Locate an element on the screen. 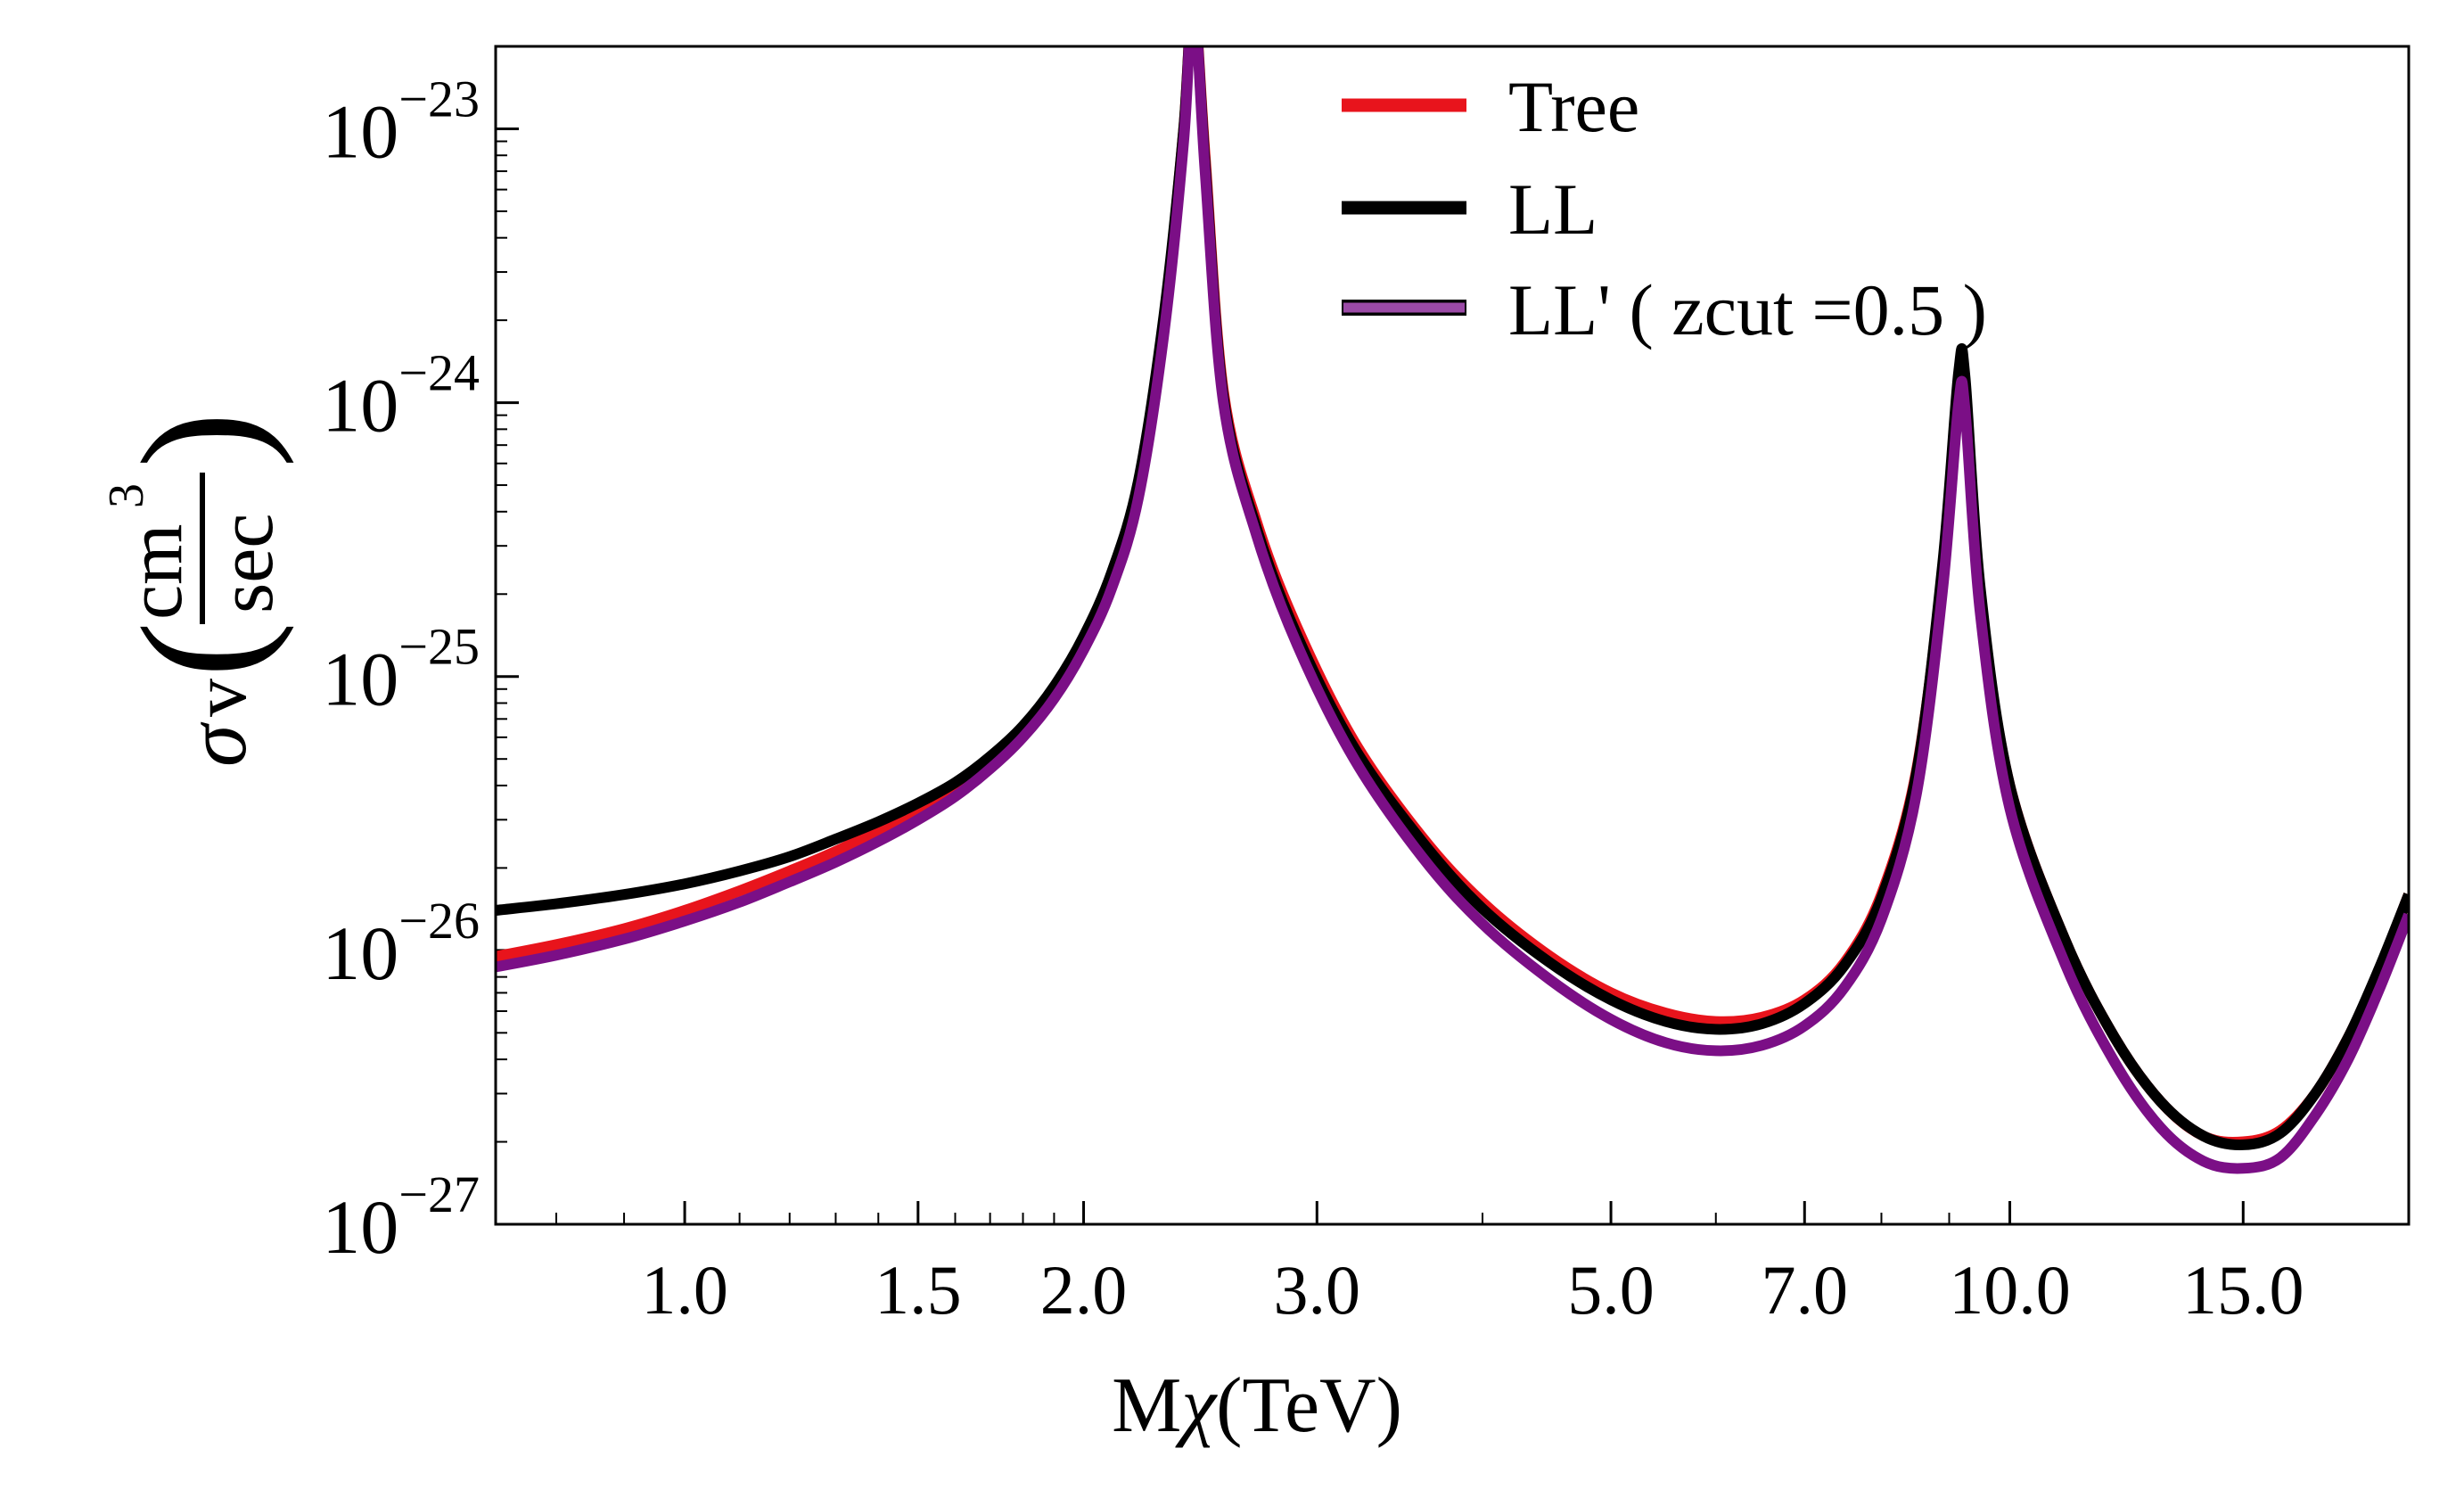 The image size is (2464, 1498). y-tick-label: 10−26 is located at coordinates (401, 944).